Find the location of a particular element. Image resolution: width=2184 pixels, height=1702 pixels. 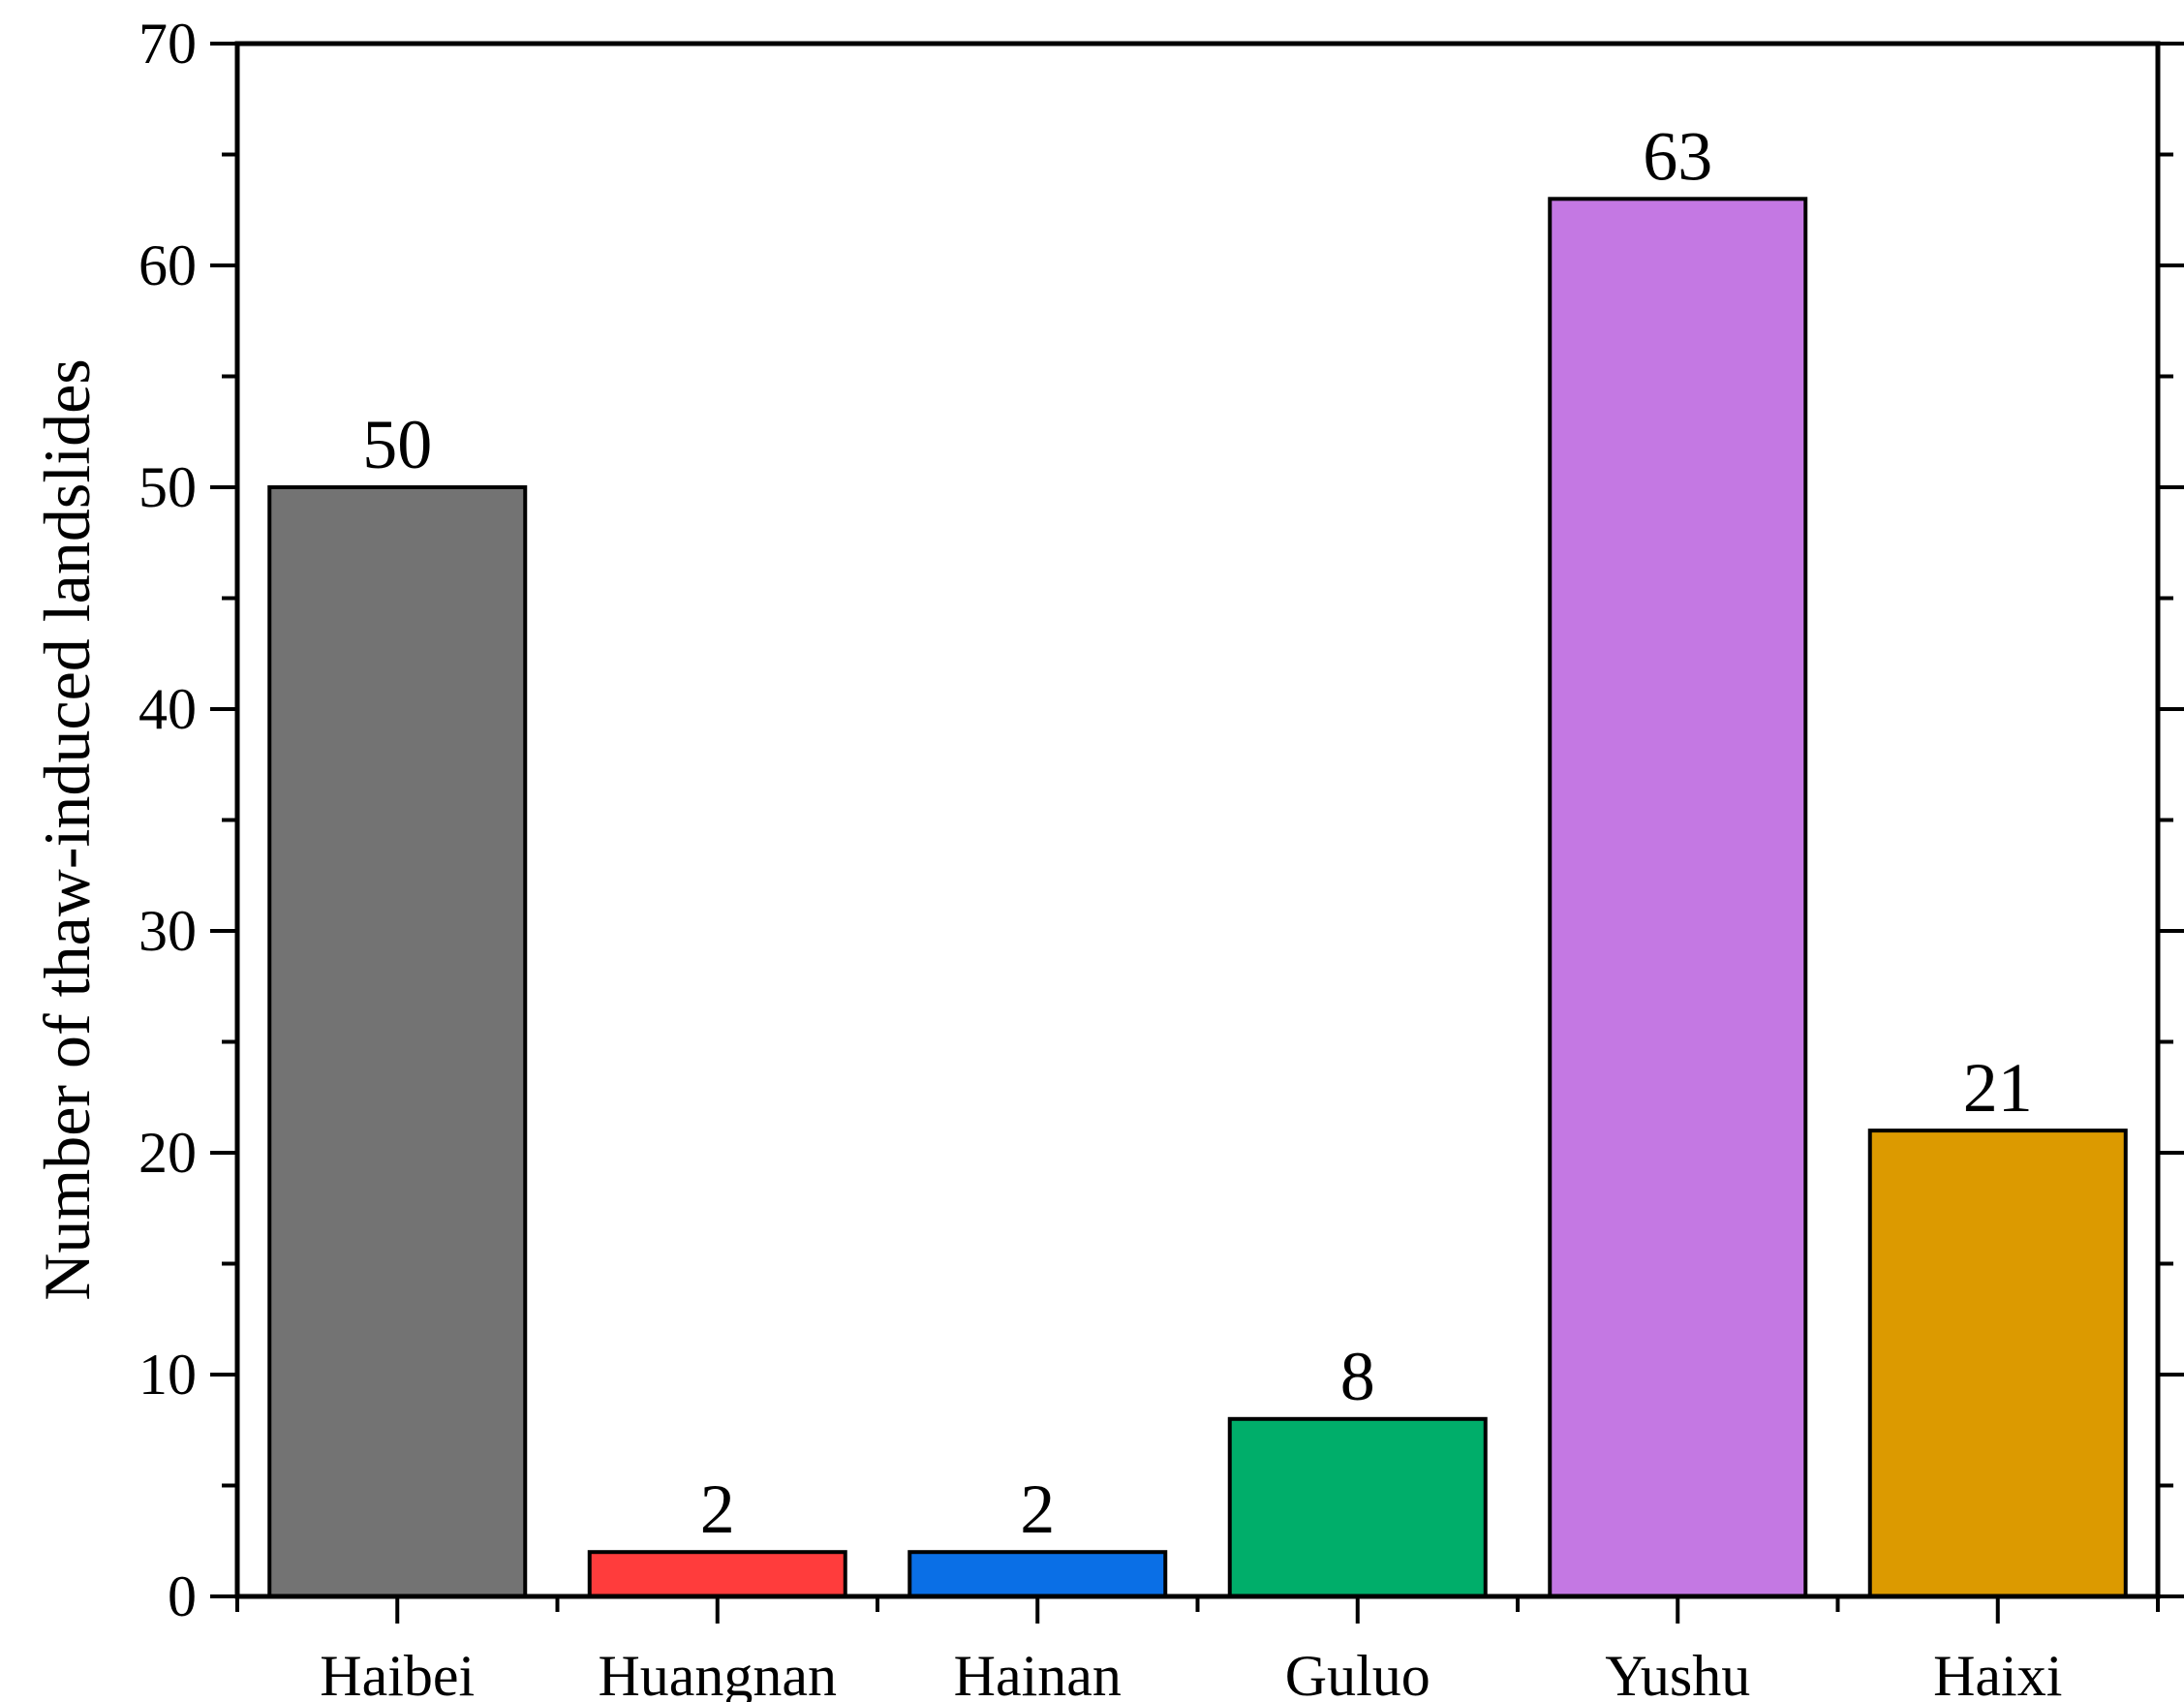

bar-haixi is located at coordinates (1997, 1363).